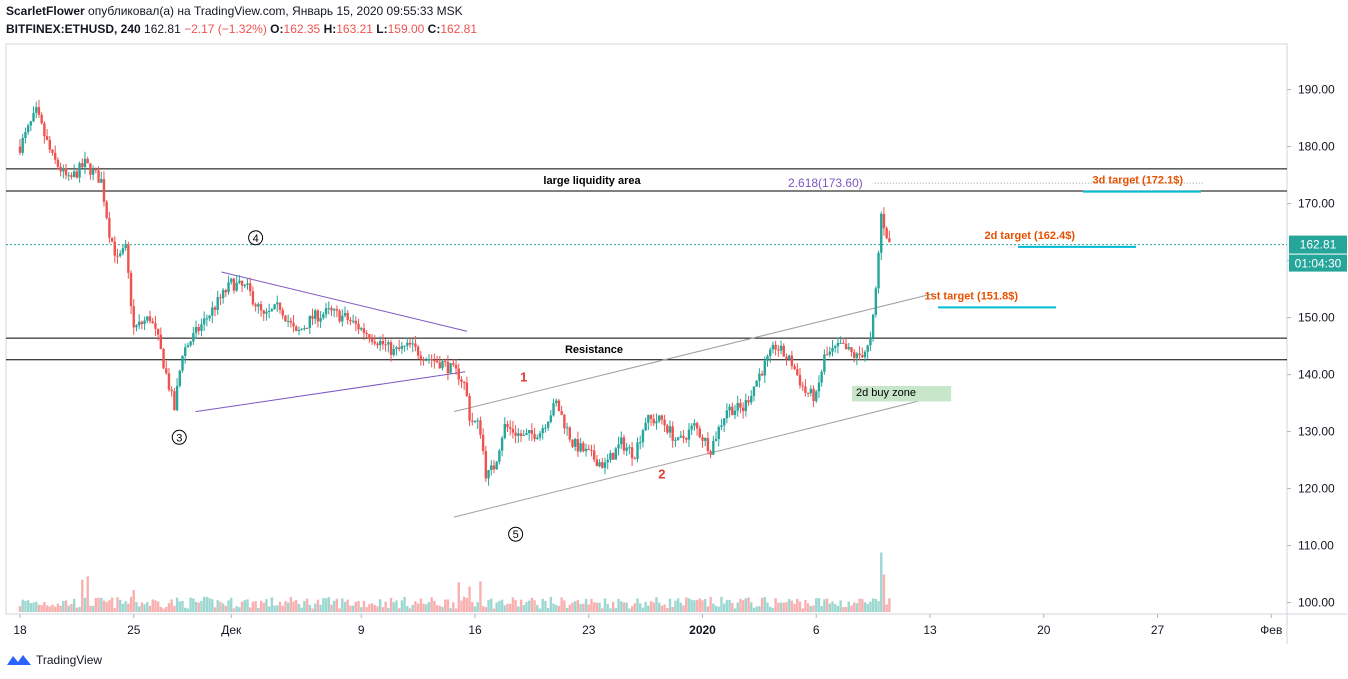  What do you see at coordinates (45, 11) in the screenshot?
I see `author-name: ScarletFlower` at bounding box center [45, 11].